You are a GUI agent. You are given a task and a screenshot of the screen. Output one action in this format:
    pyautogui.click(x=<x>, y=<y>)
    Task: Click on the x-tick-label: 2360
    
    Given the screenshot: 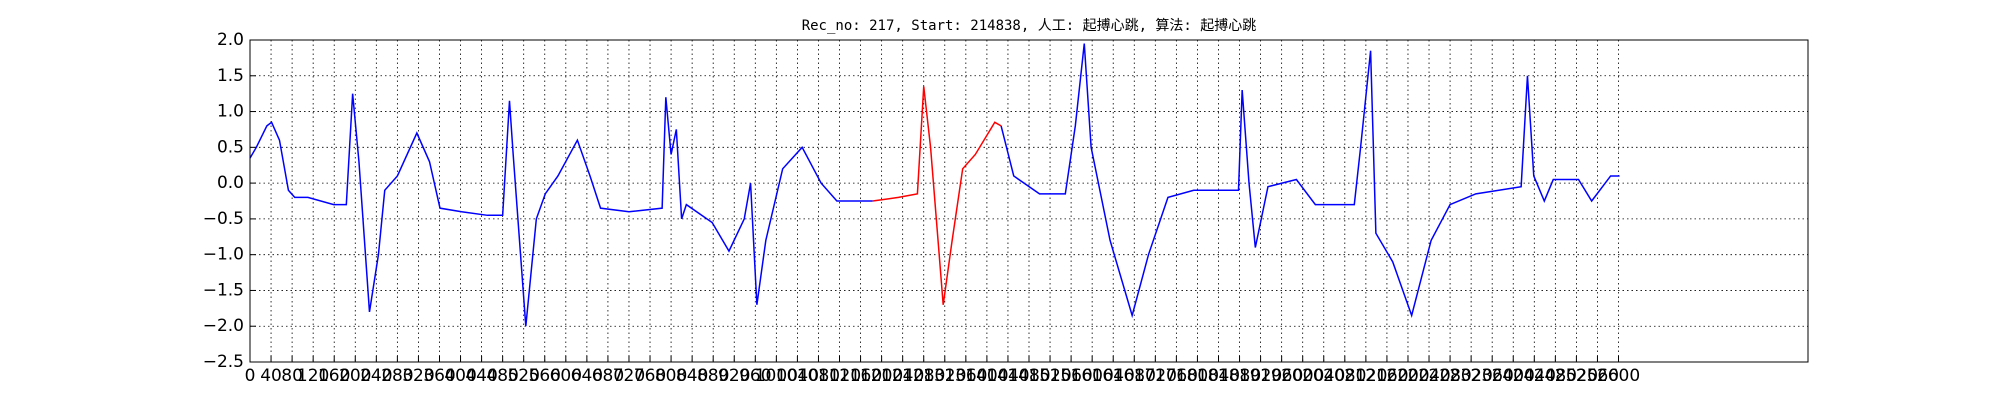 What is the action you would take?
    pyautogui.click(x=1492, y=376)
    